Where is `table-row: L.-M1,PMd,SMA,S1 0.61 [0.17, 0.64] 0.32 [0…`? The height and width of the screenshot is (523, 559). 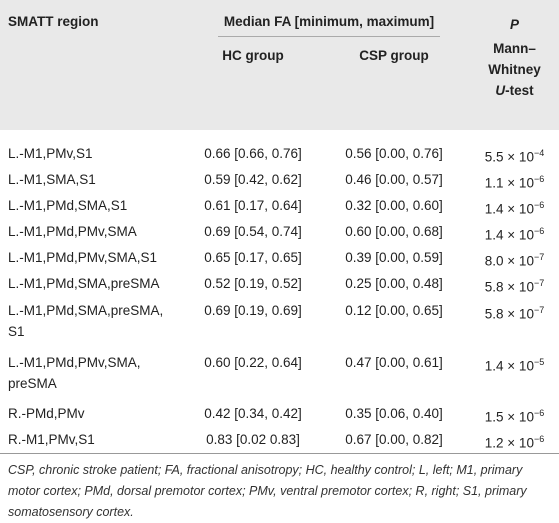
table-row: L.-M1,PMd,SMA,S1 0.61 [0.17, 0.64] 0.32 [0… is located at coordinates (279, 206).